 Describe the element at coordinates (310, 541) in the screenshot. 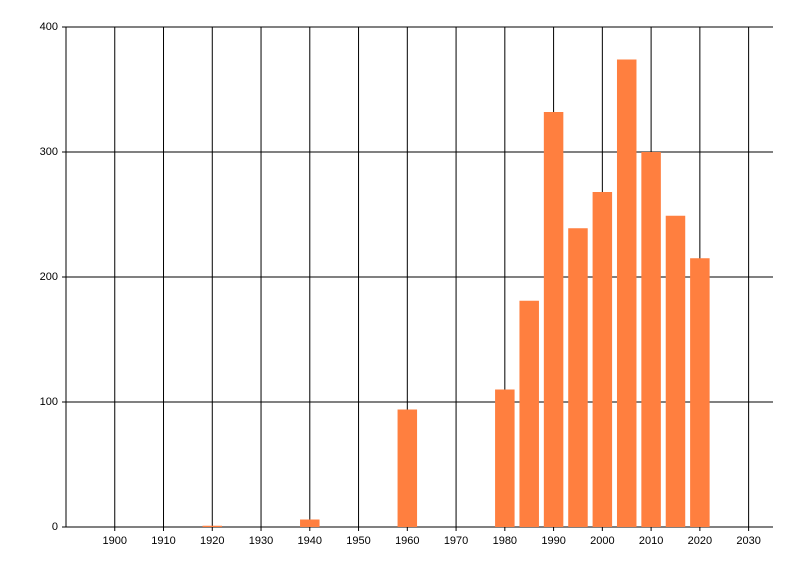

I see `x-tick-label: 1940` at that location.